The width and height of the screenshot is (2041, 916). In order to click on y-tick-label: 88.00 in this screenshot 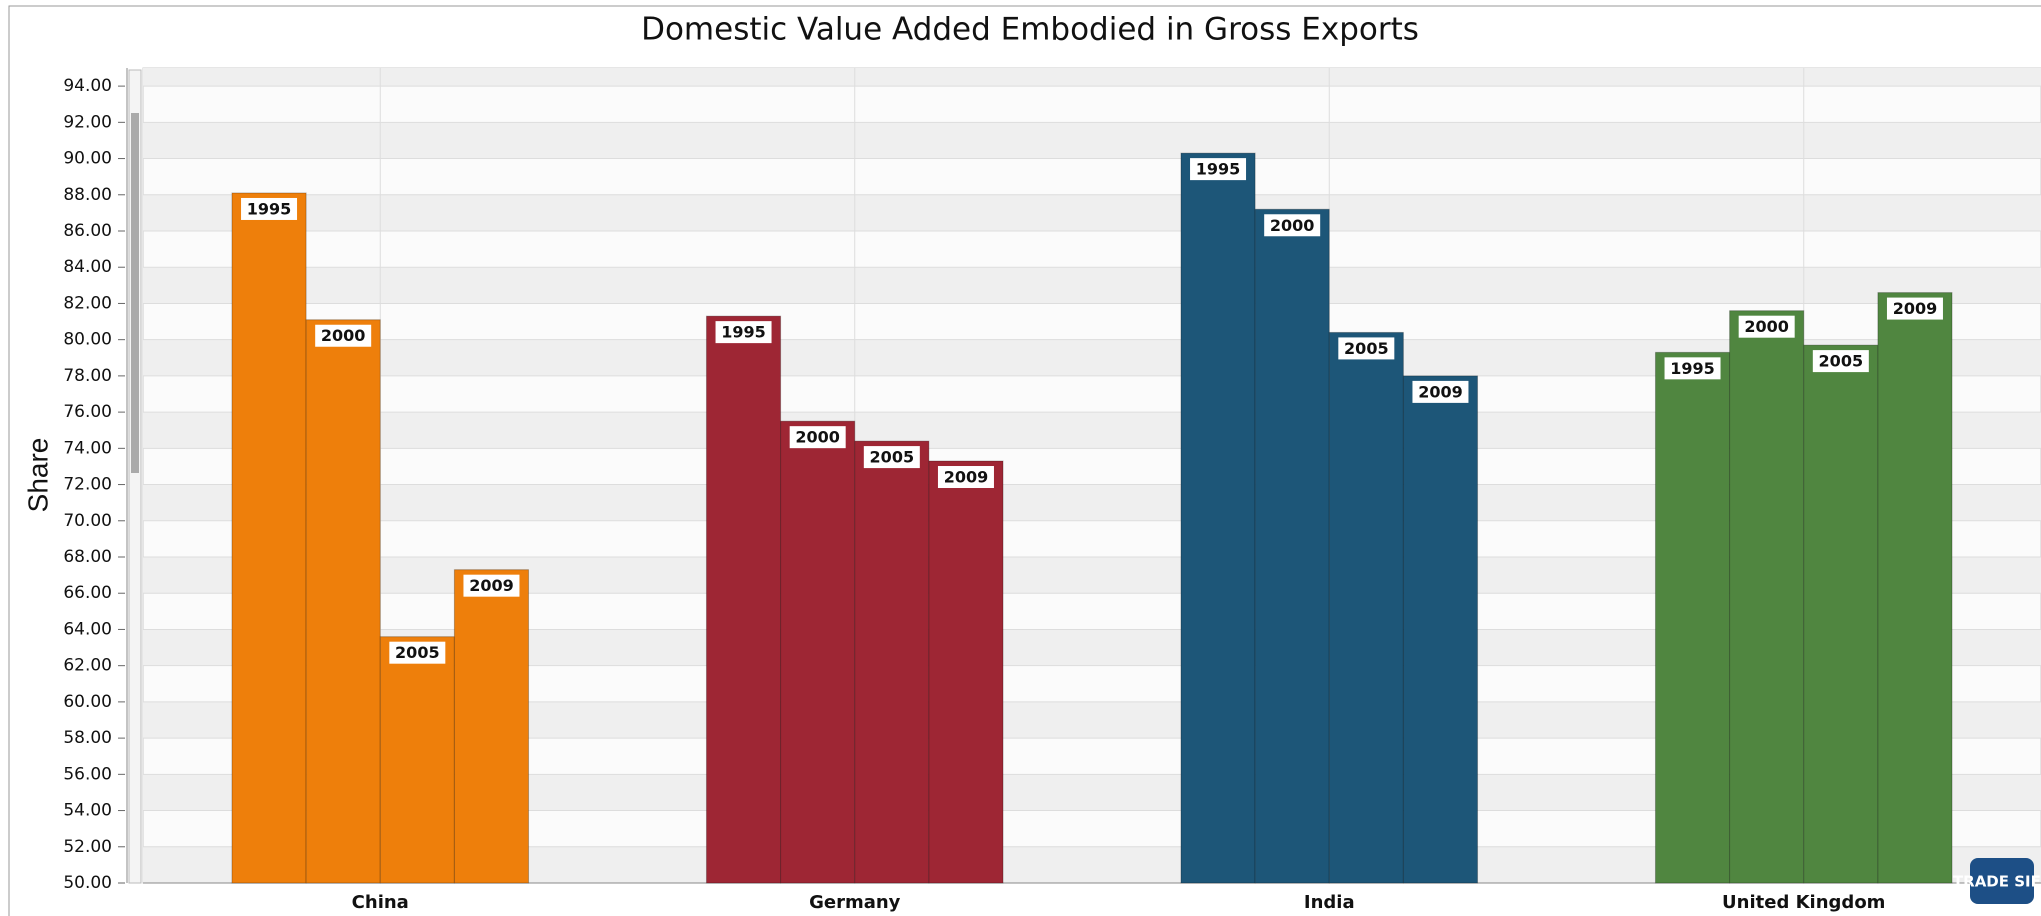, I will do `click(87, 195)`.